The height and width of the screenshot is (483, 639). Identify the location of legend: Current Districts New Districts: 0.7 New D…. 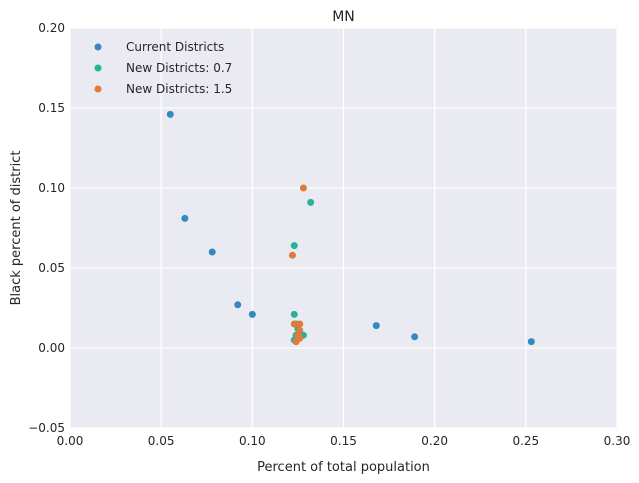
(163, 68).